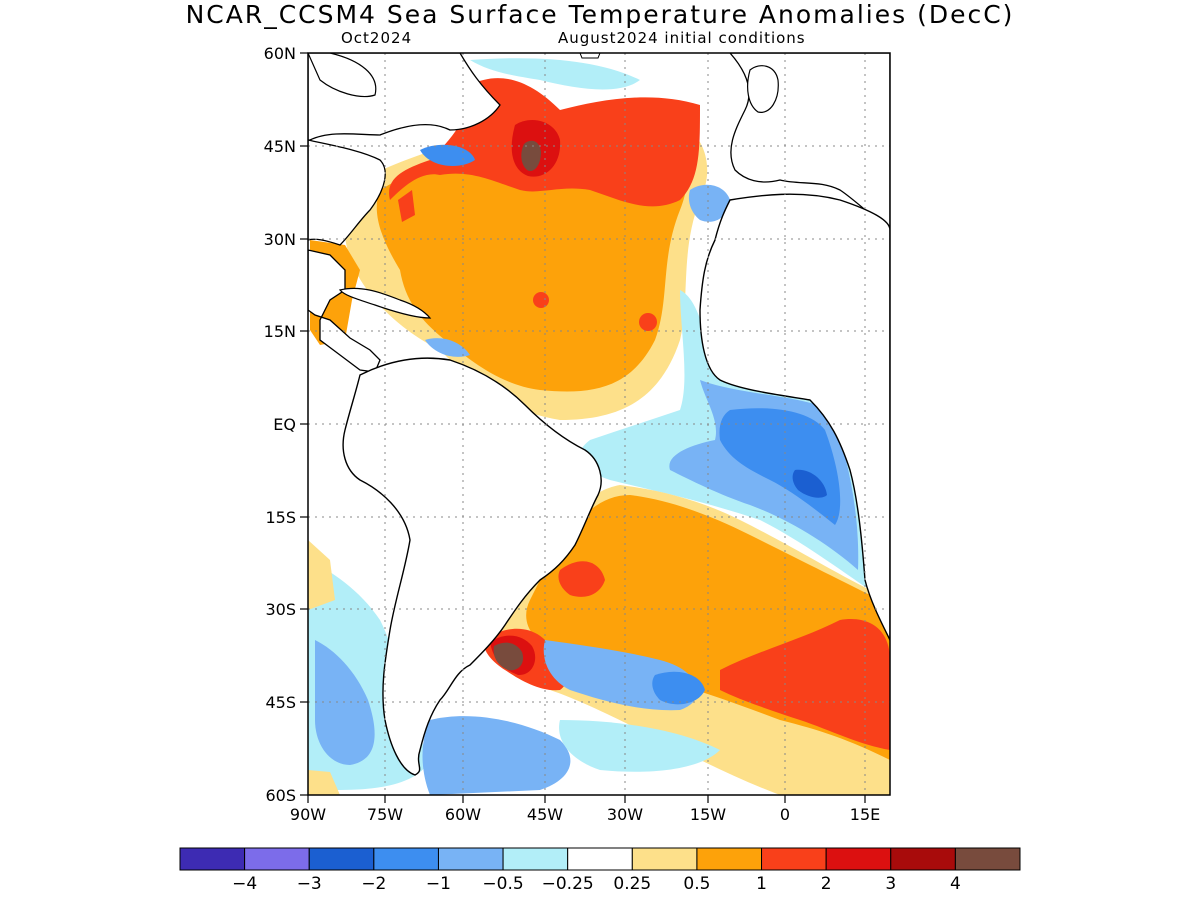  I want to click on lat-label-45s: 45S, so click(280, 702).